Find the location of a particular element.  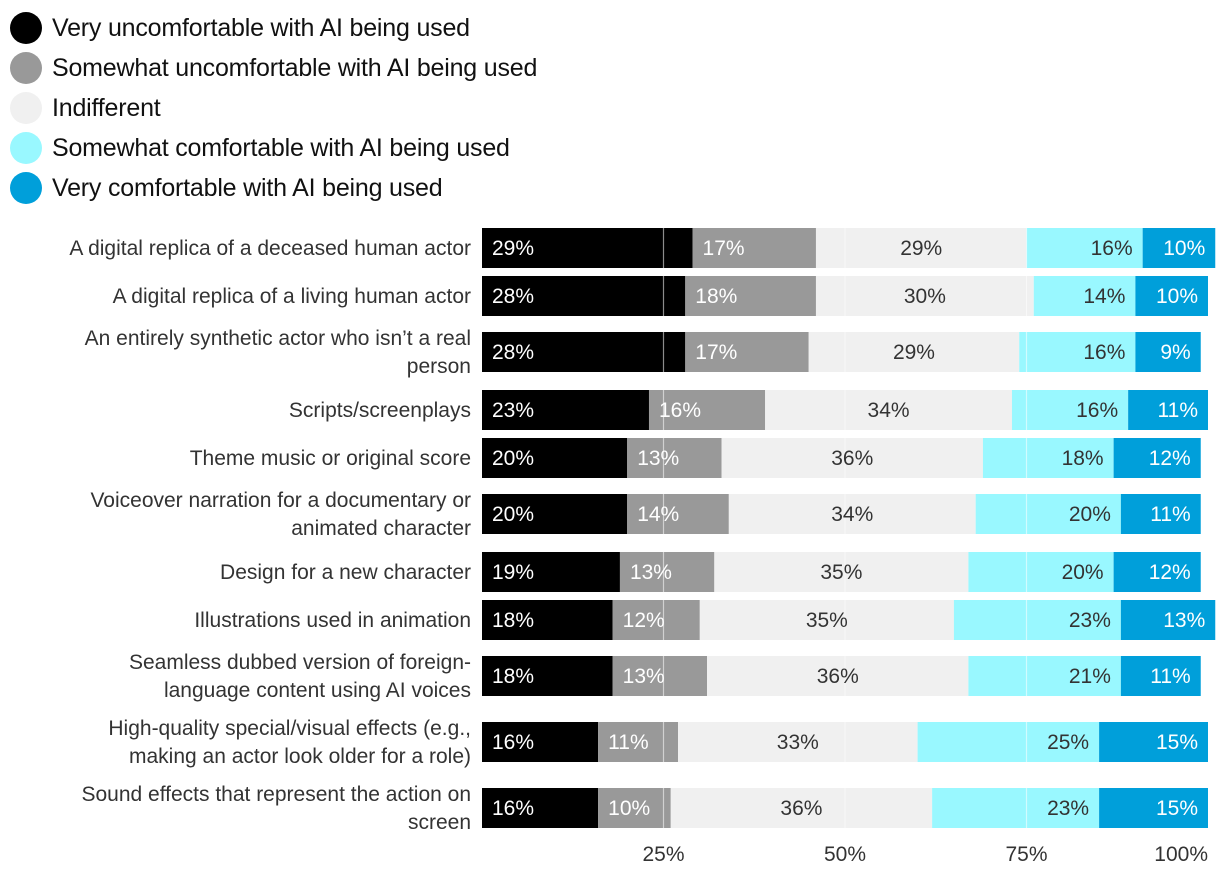

bar-value-label: 21% is located at coordinates (1090, 676).